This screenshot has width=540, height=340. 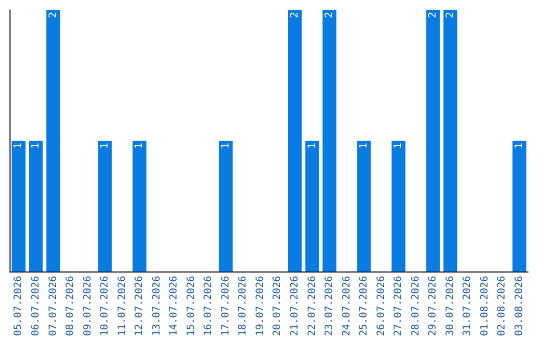 I want to click on x-tick-label: 11.07.2026, so click(x=122, y=306).